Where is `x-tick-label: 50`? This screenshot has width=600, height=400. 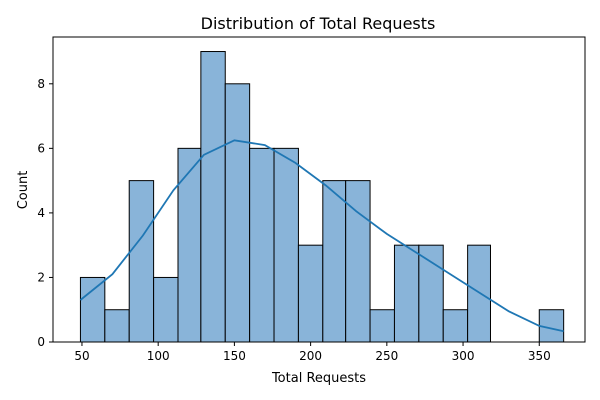
x-tick-label: 50 is located at coordinates (81, 356).